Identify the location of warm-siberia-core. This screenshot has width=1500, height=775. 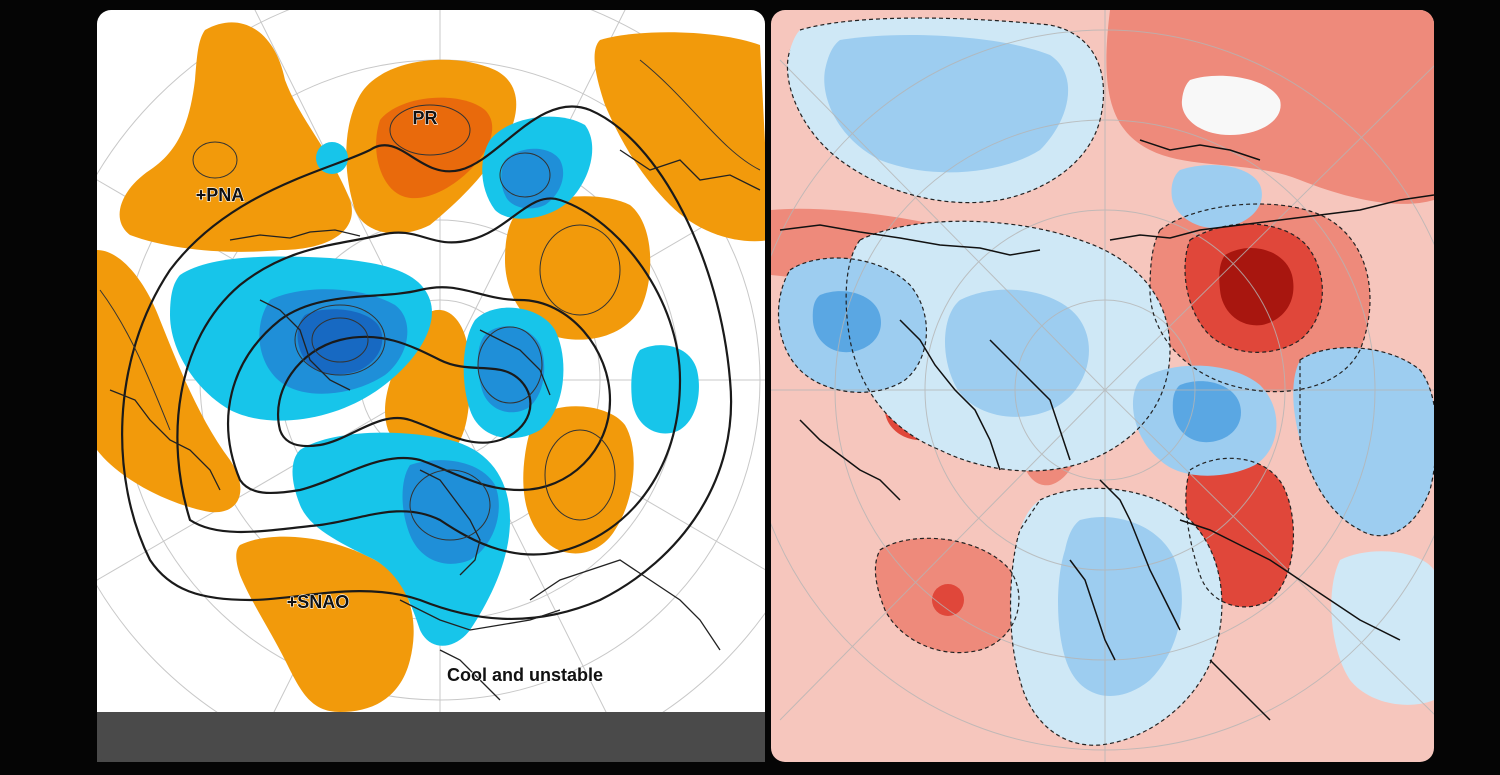
(1256, 286).